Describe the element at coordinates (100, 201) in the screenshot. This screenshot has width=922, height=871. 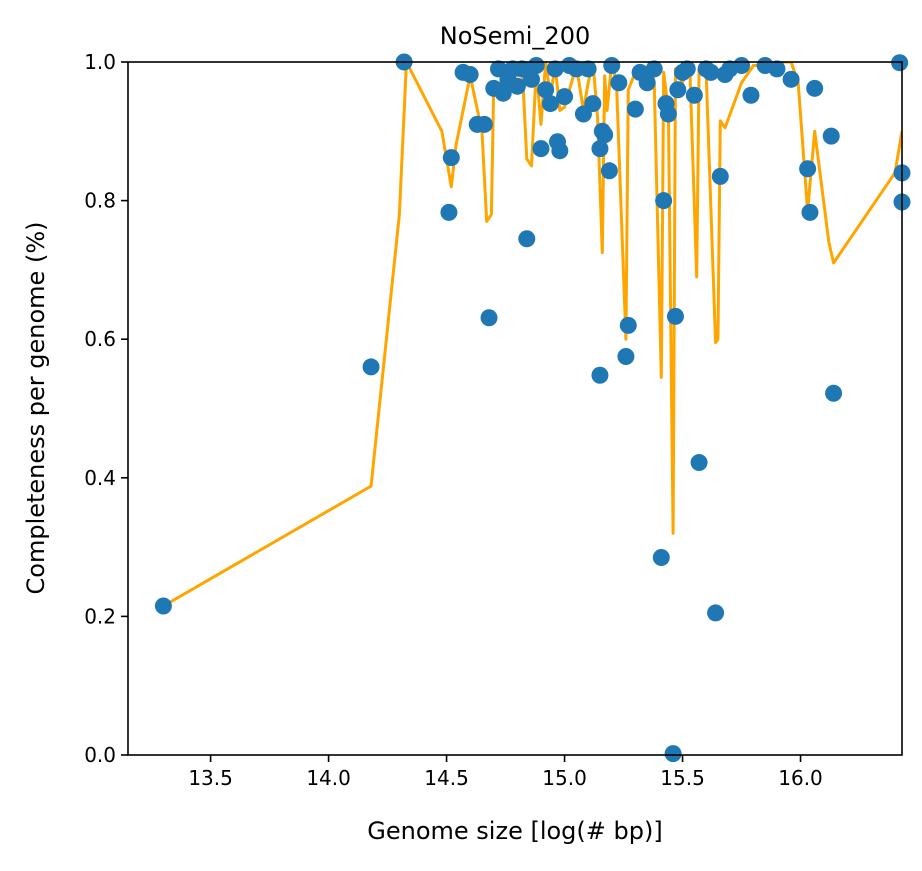
I see `y-tick-label: 0.8` at that location.